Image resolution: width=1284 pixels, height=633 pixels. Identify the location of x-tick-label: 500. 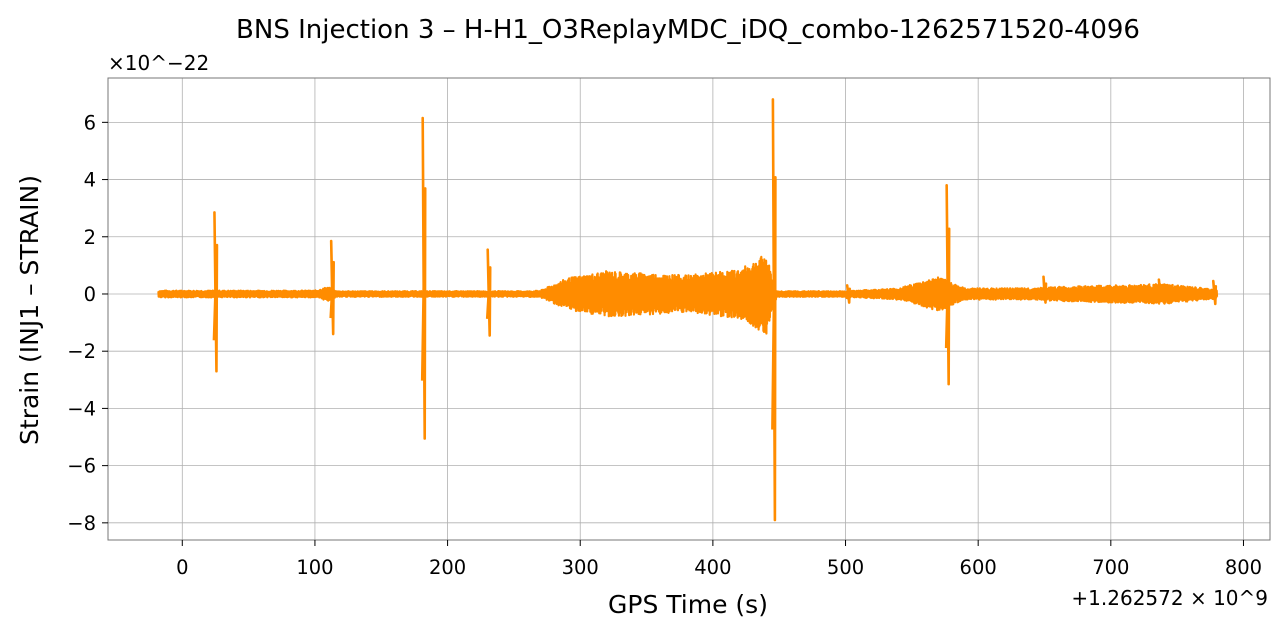
(845, 567).